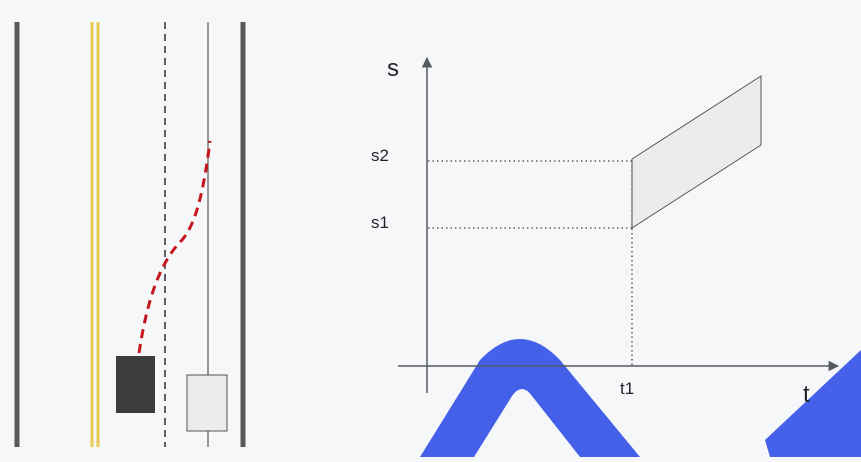  What do you see at coordinates (527, 423) in the screenshot?
I see `watermark-wave-inner` at bounding box center [527, 423].